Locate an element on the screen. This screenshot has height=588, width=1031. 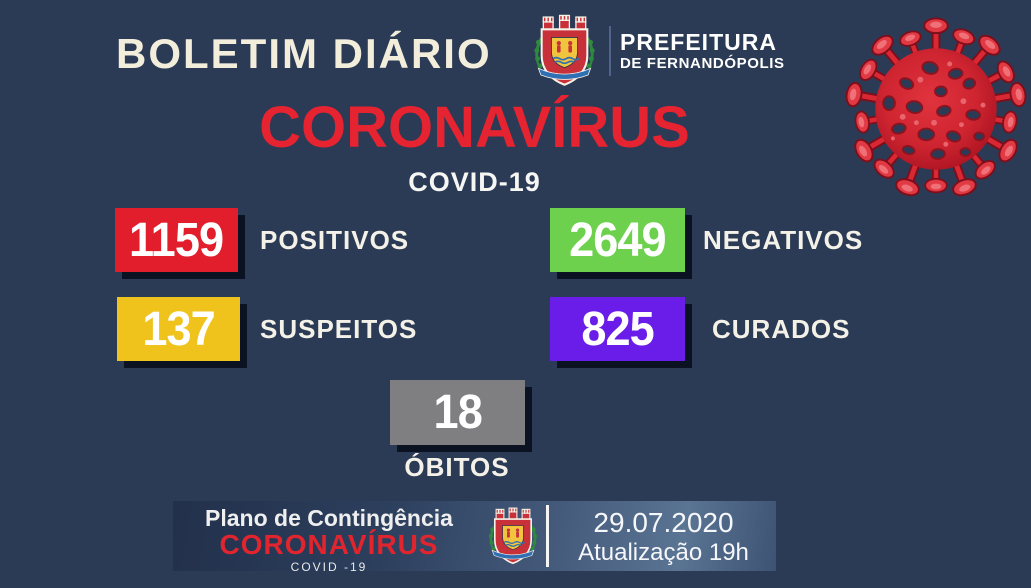
plan-disease: CORONAVÍRUS is located at coordinates (329, 545).